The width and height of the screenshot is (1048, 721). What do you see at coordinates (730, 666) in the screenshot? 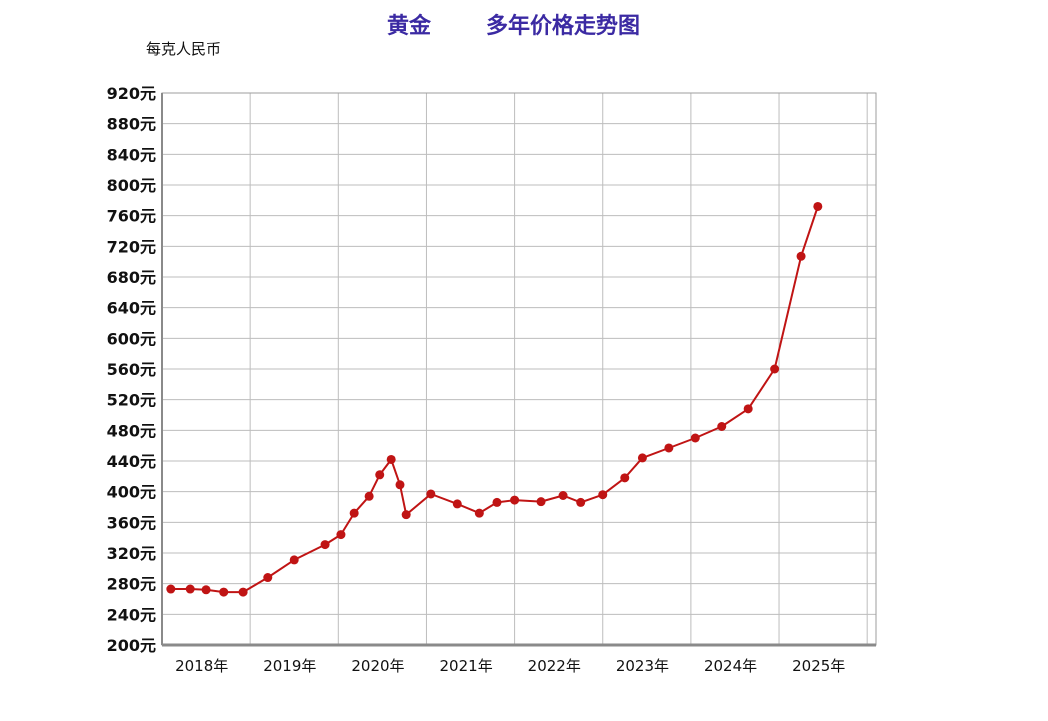
I see `x-tick-label: 2024年` at bounding box center [730, 666].